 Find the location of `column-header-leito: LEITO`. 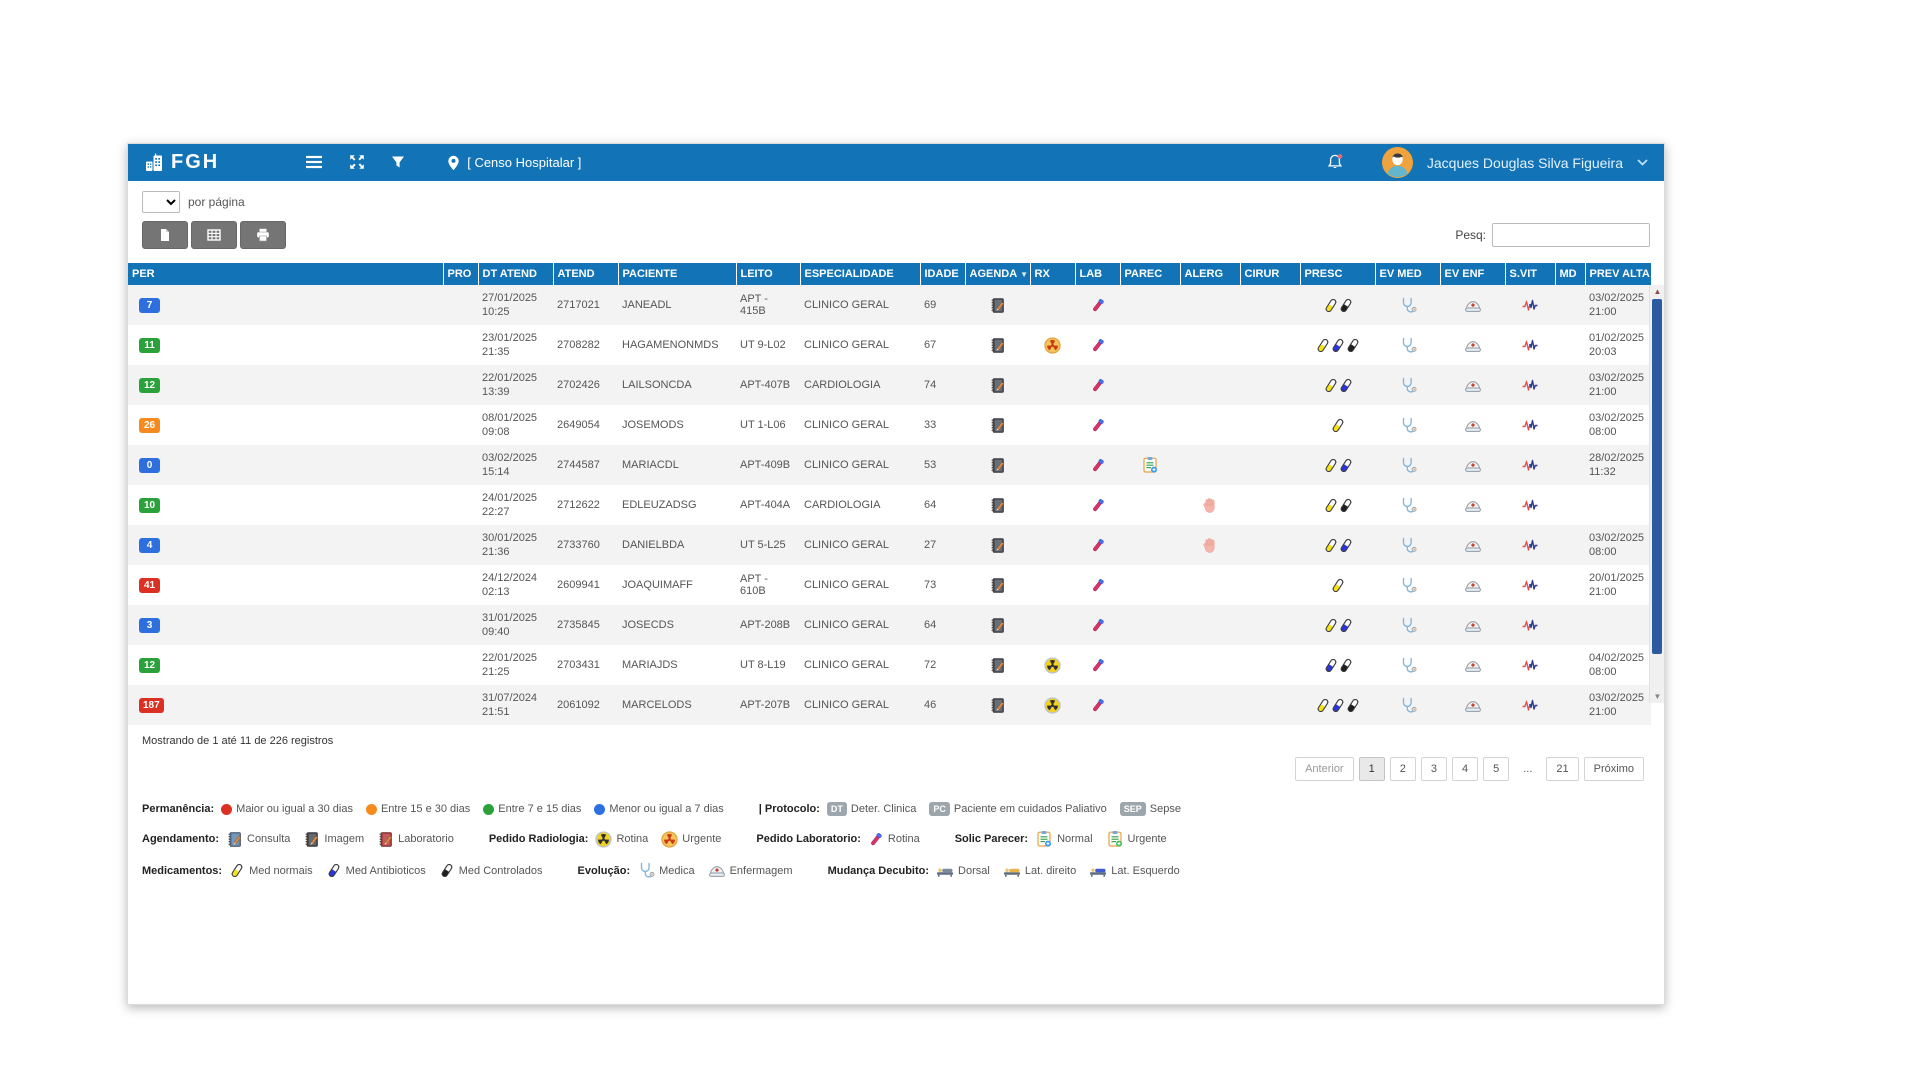

column-header-leito: LEITO is located at coordinates (768, 274).